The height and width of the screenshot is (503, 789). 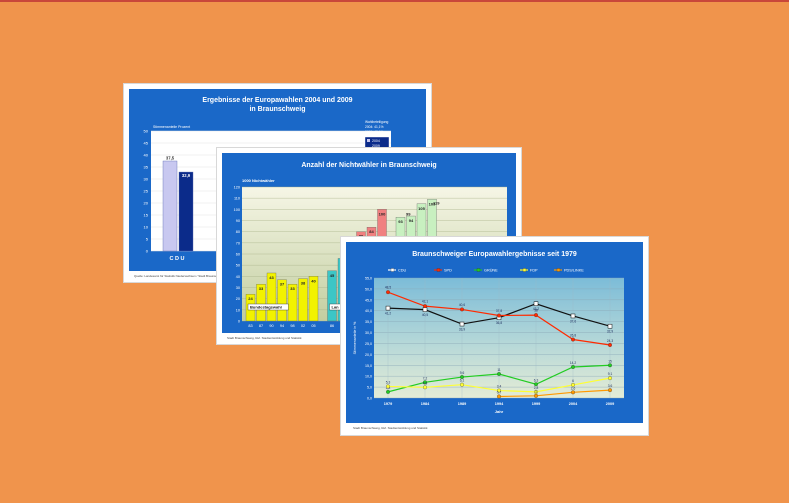 What do you see at coordinates (238, 310) in the screenshot?
I see `y-tick-label: 10` at bounding box center [238, 310].